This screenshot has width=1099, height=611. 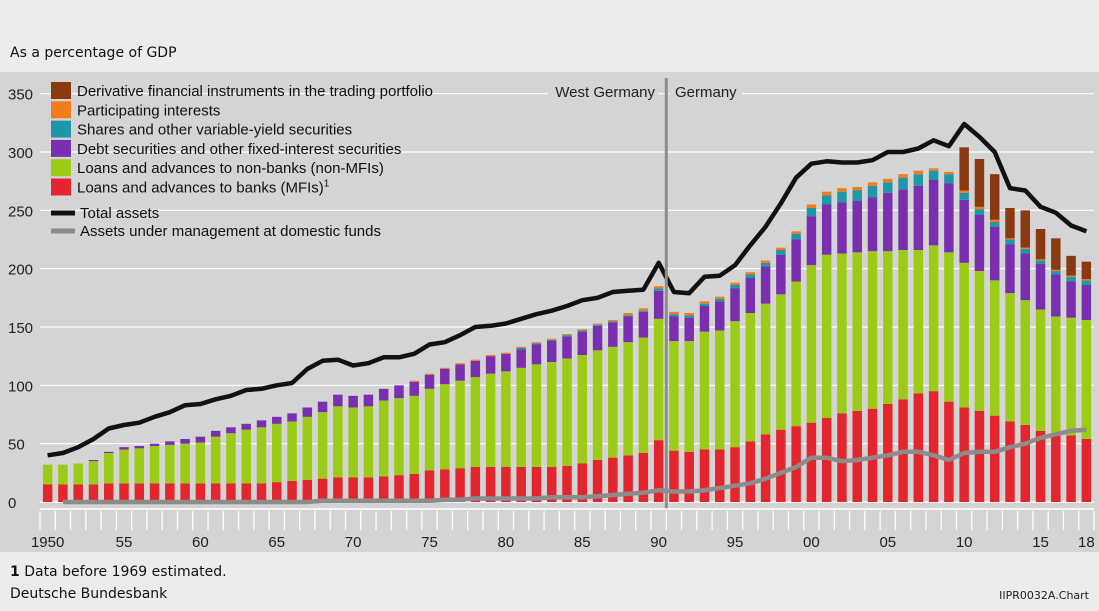 I want to click on x-tick-label: 80, so click(x=506, y=542).